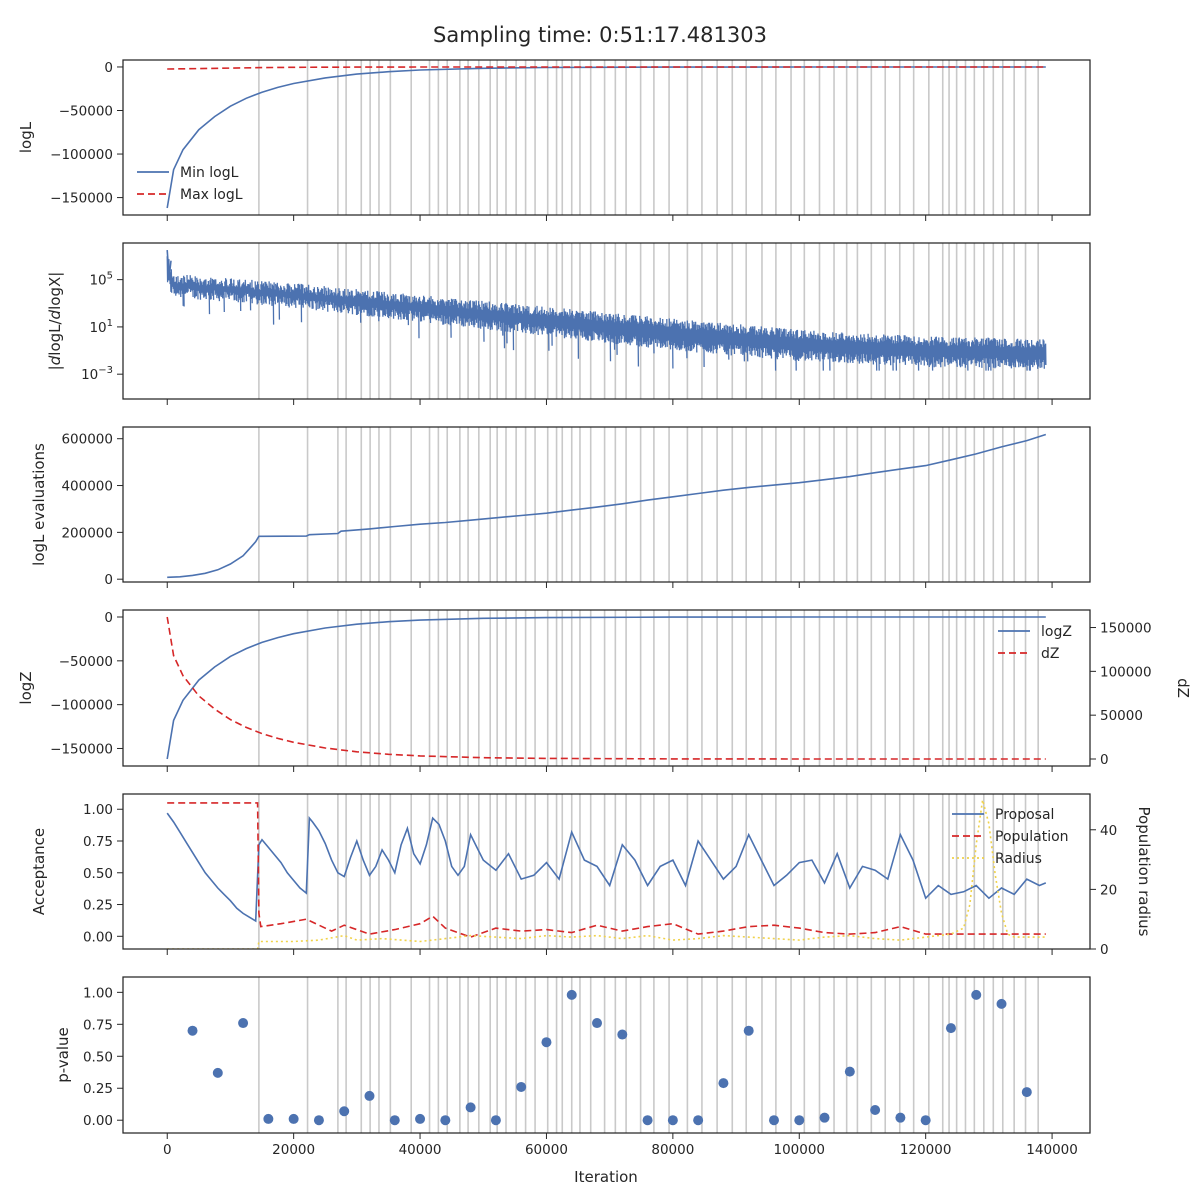 The height and width of the screenshot is (1200, 1200). What do you see at coordinates (926, 1150) in the screenshot?
I see `x-tick-label: 120000` at bounding box center [926, 1150].